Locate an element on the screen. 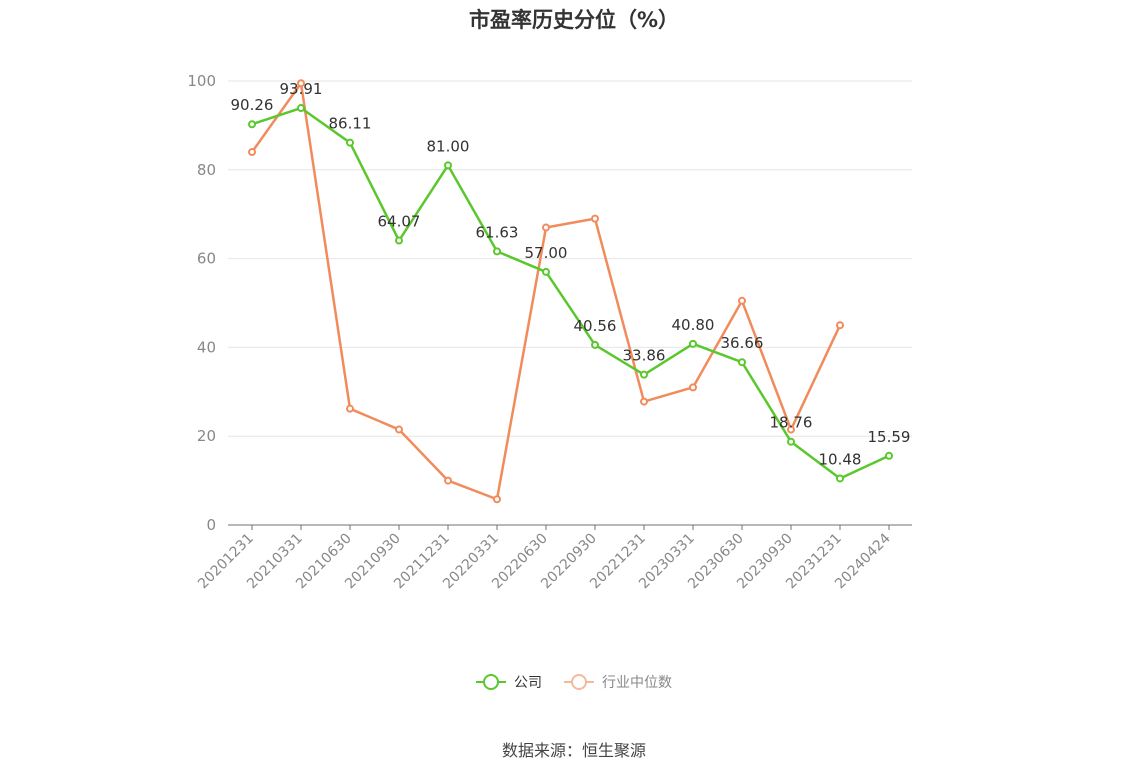  legend-company-marker-icon is located at coordinates (491, 682).